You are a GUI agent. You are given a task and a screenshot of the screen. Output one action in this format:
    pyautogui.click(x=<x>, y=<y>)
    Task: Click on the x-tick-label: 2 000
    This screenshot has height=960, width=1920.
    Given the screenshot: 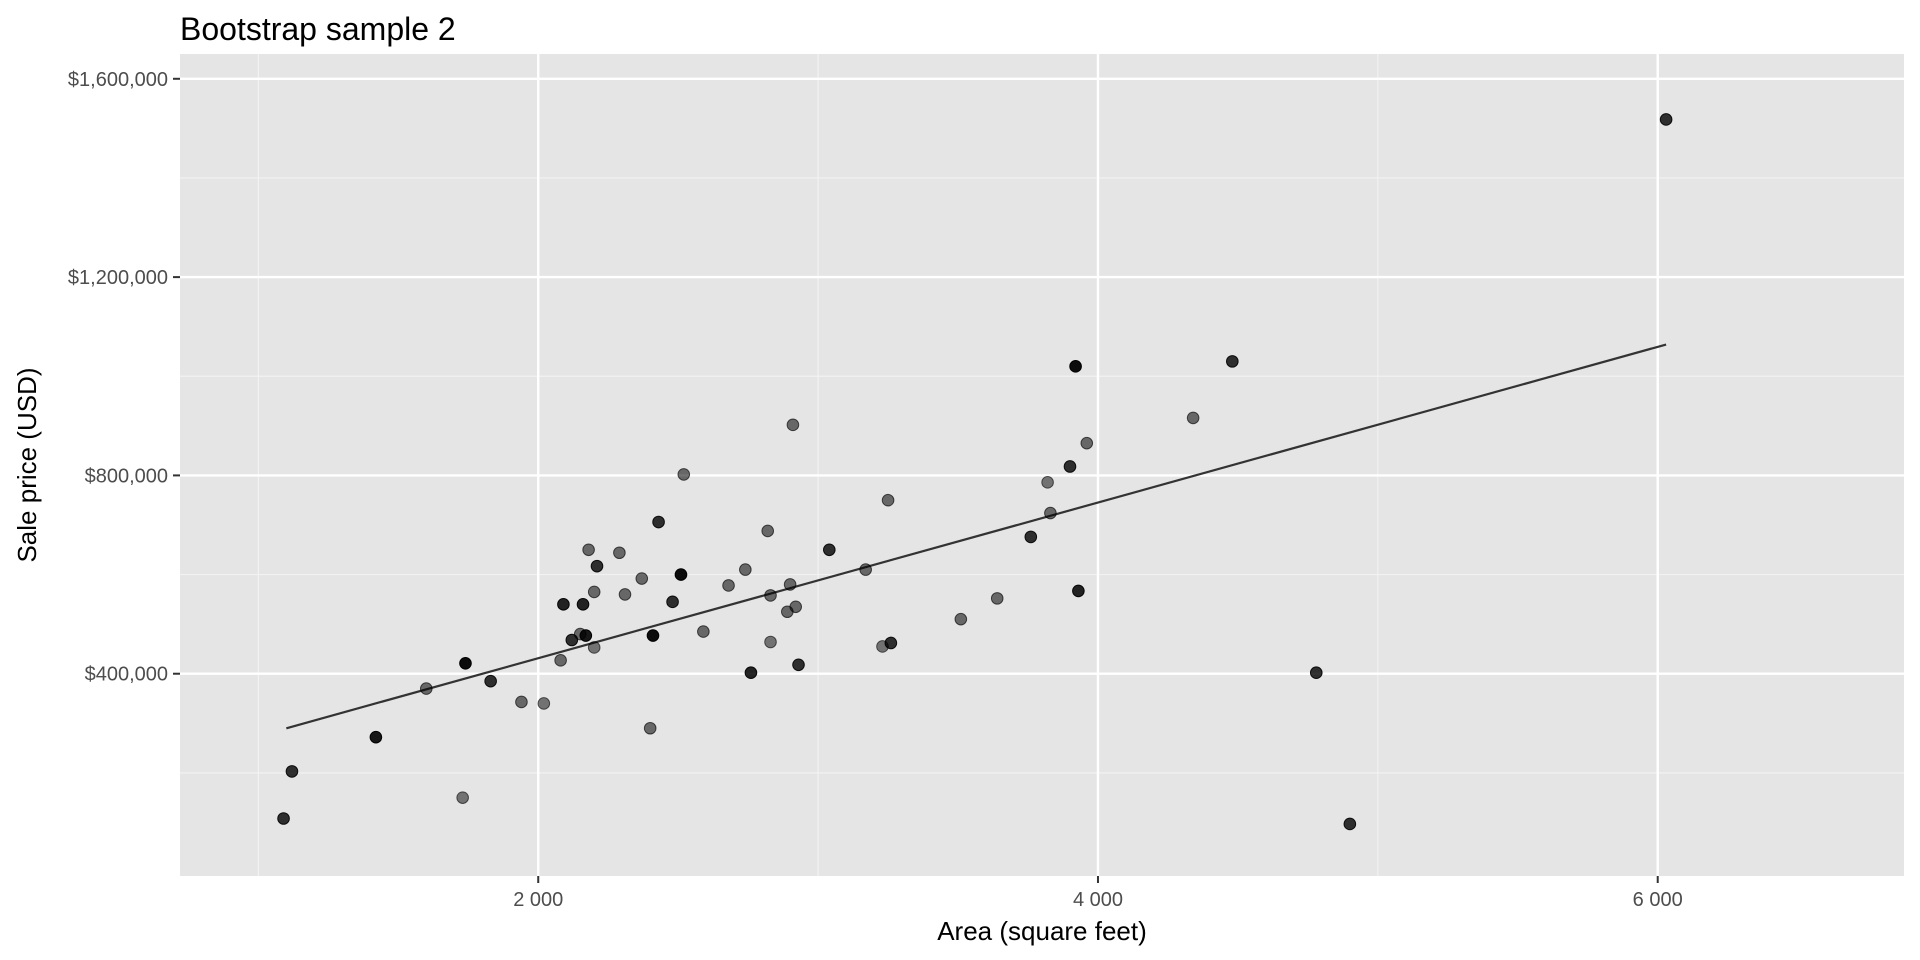 What is the action you would take?
    pyautogui.click(x=538, y=900)
    